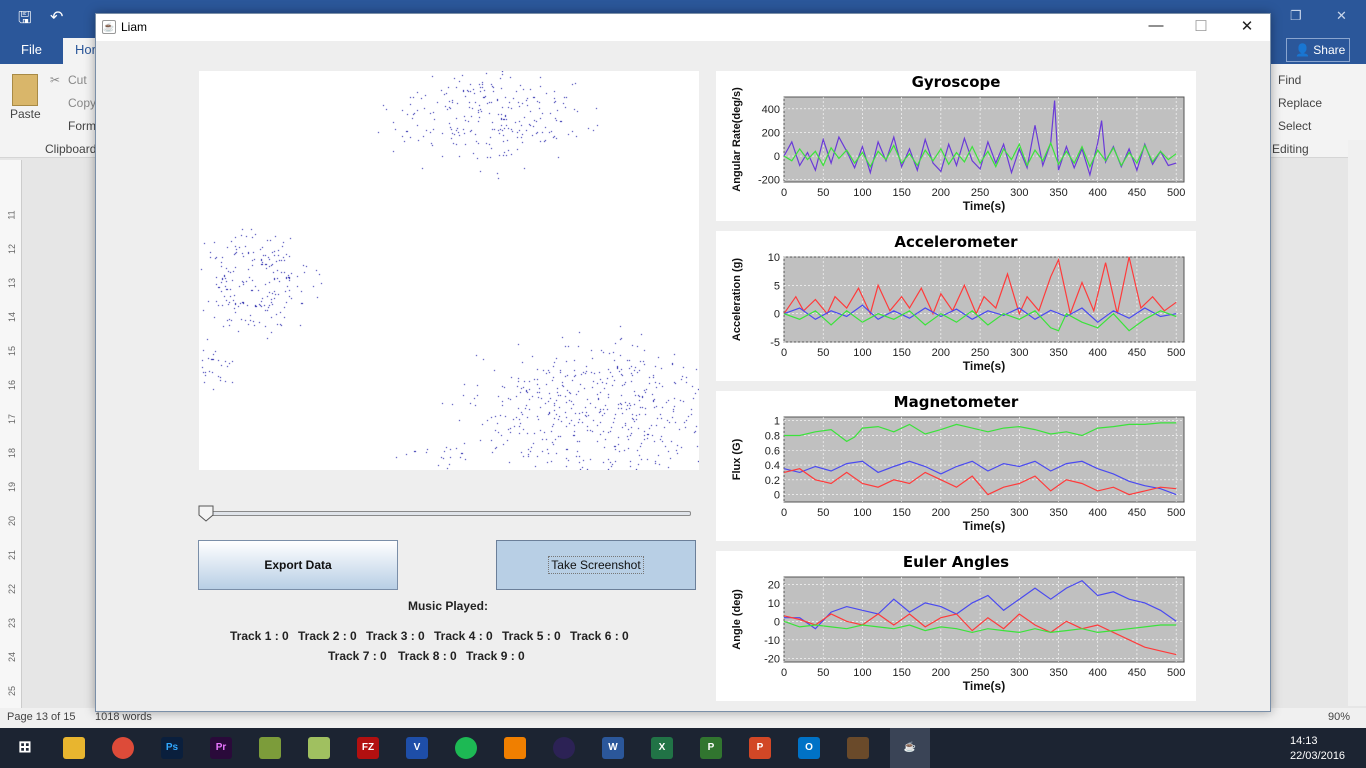 This screenshot has height=768, width=1366. I want to click on y-tick-label: -5, so click(775, 343).